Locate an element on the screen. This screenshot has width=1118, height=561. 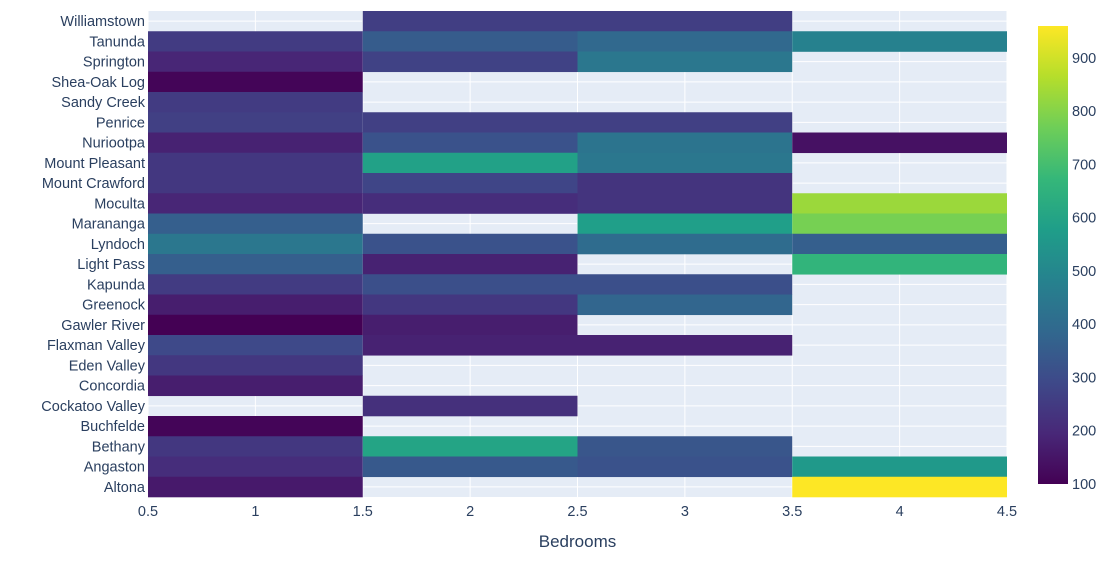
y-tick-label: Eden Valley is located at coordinates (107, 366).